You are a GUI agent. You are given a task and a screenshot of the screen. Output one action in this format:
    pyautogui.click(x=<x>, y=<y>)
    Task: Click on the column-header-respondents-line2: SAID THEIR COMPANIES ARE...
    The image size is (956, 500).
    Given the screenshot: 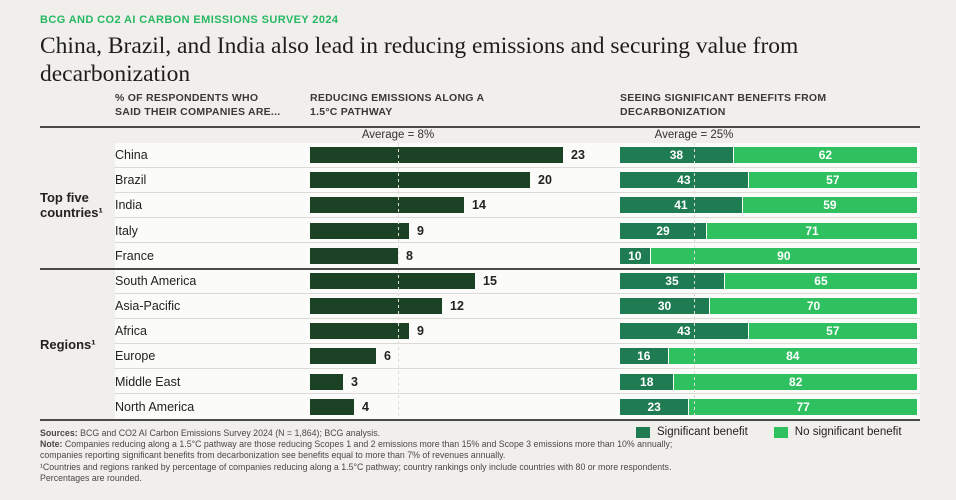 What is the action you would take?
    pyautogui.click(x=198, y=111)
    